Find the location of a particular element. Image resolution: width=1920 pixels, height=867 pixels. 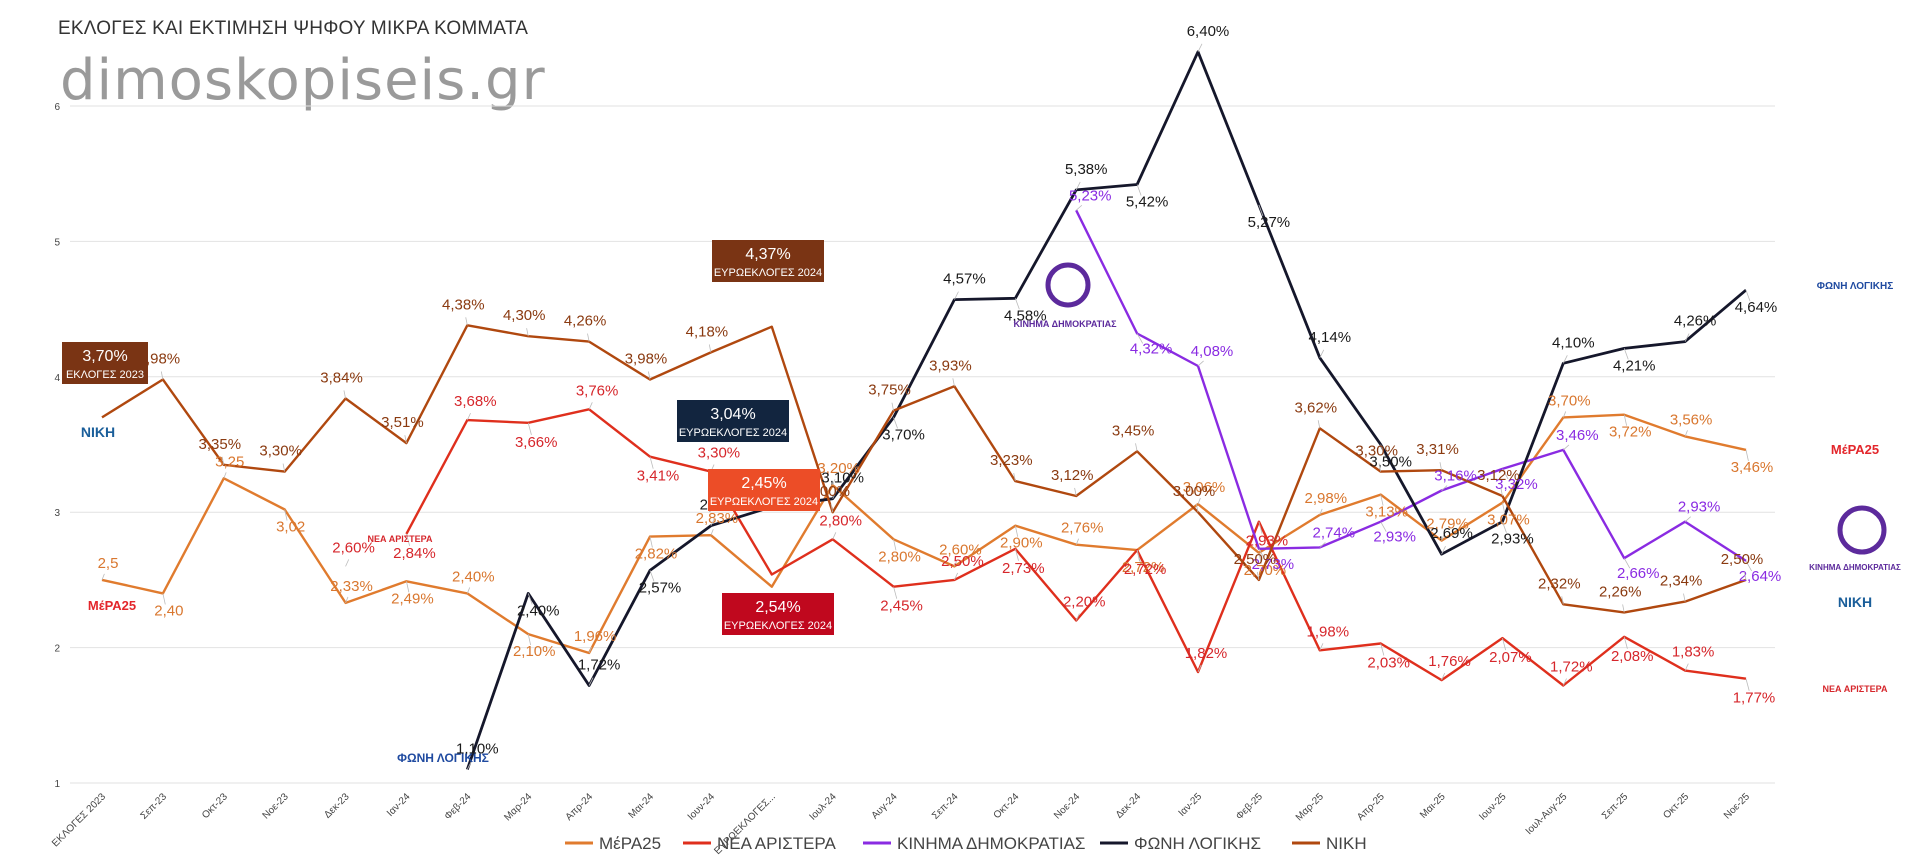

data-label: 5,42% is located at coordinates (1147, 202).